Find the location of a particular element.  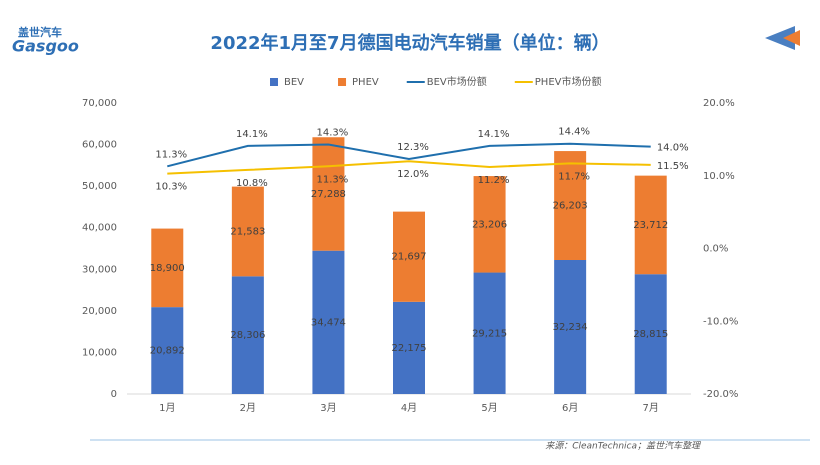

line-value-label: 14.0% is located at coordinates (673, 148).